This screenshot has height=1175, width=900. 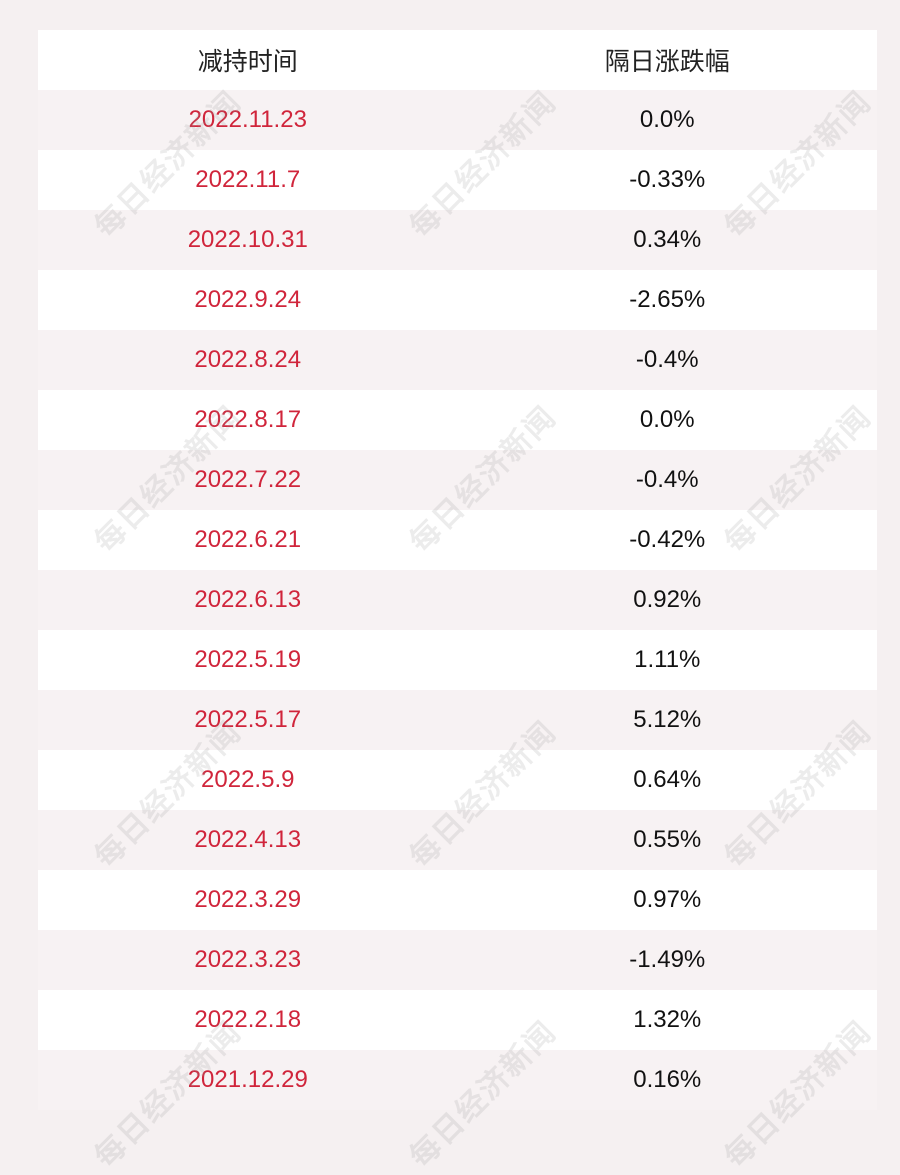 What do you see at coordinates (667, 959) in the screenshot?
I see `change-cell: -1.49%` at bounding box center [667, 959].